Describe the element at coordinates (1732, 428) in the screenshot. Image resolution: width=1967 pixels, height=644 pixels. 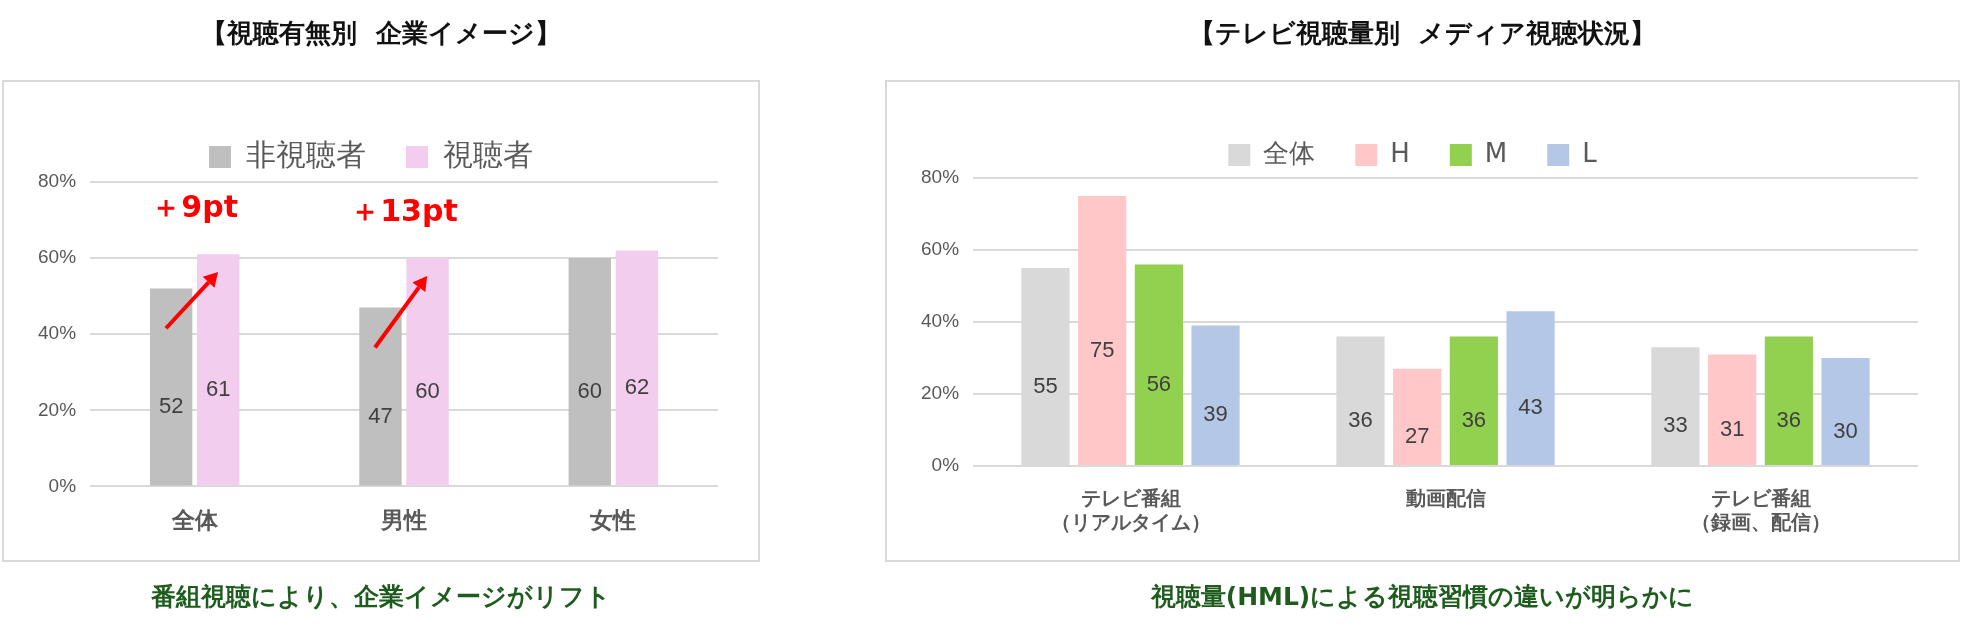
I see `data-label: 31` at that location.